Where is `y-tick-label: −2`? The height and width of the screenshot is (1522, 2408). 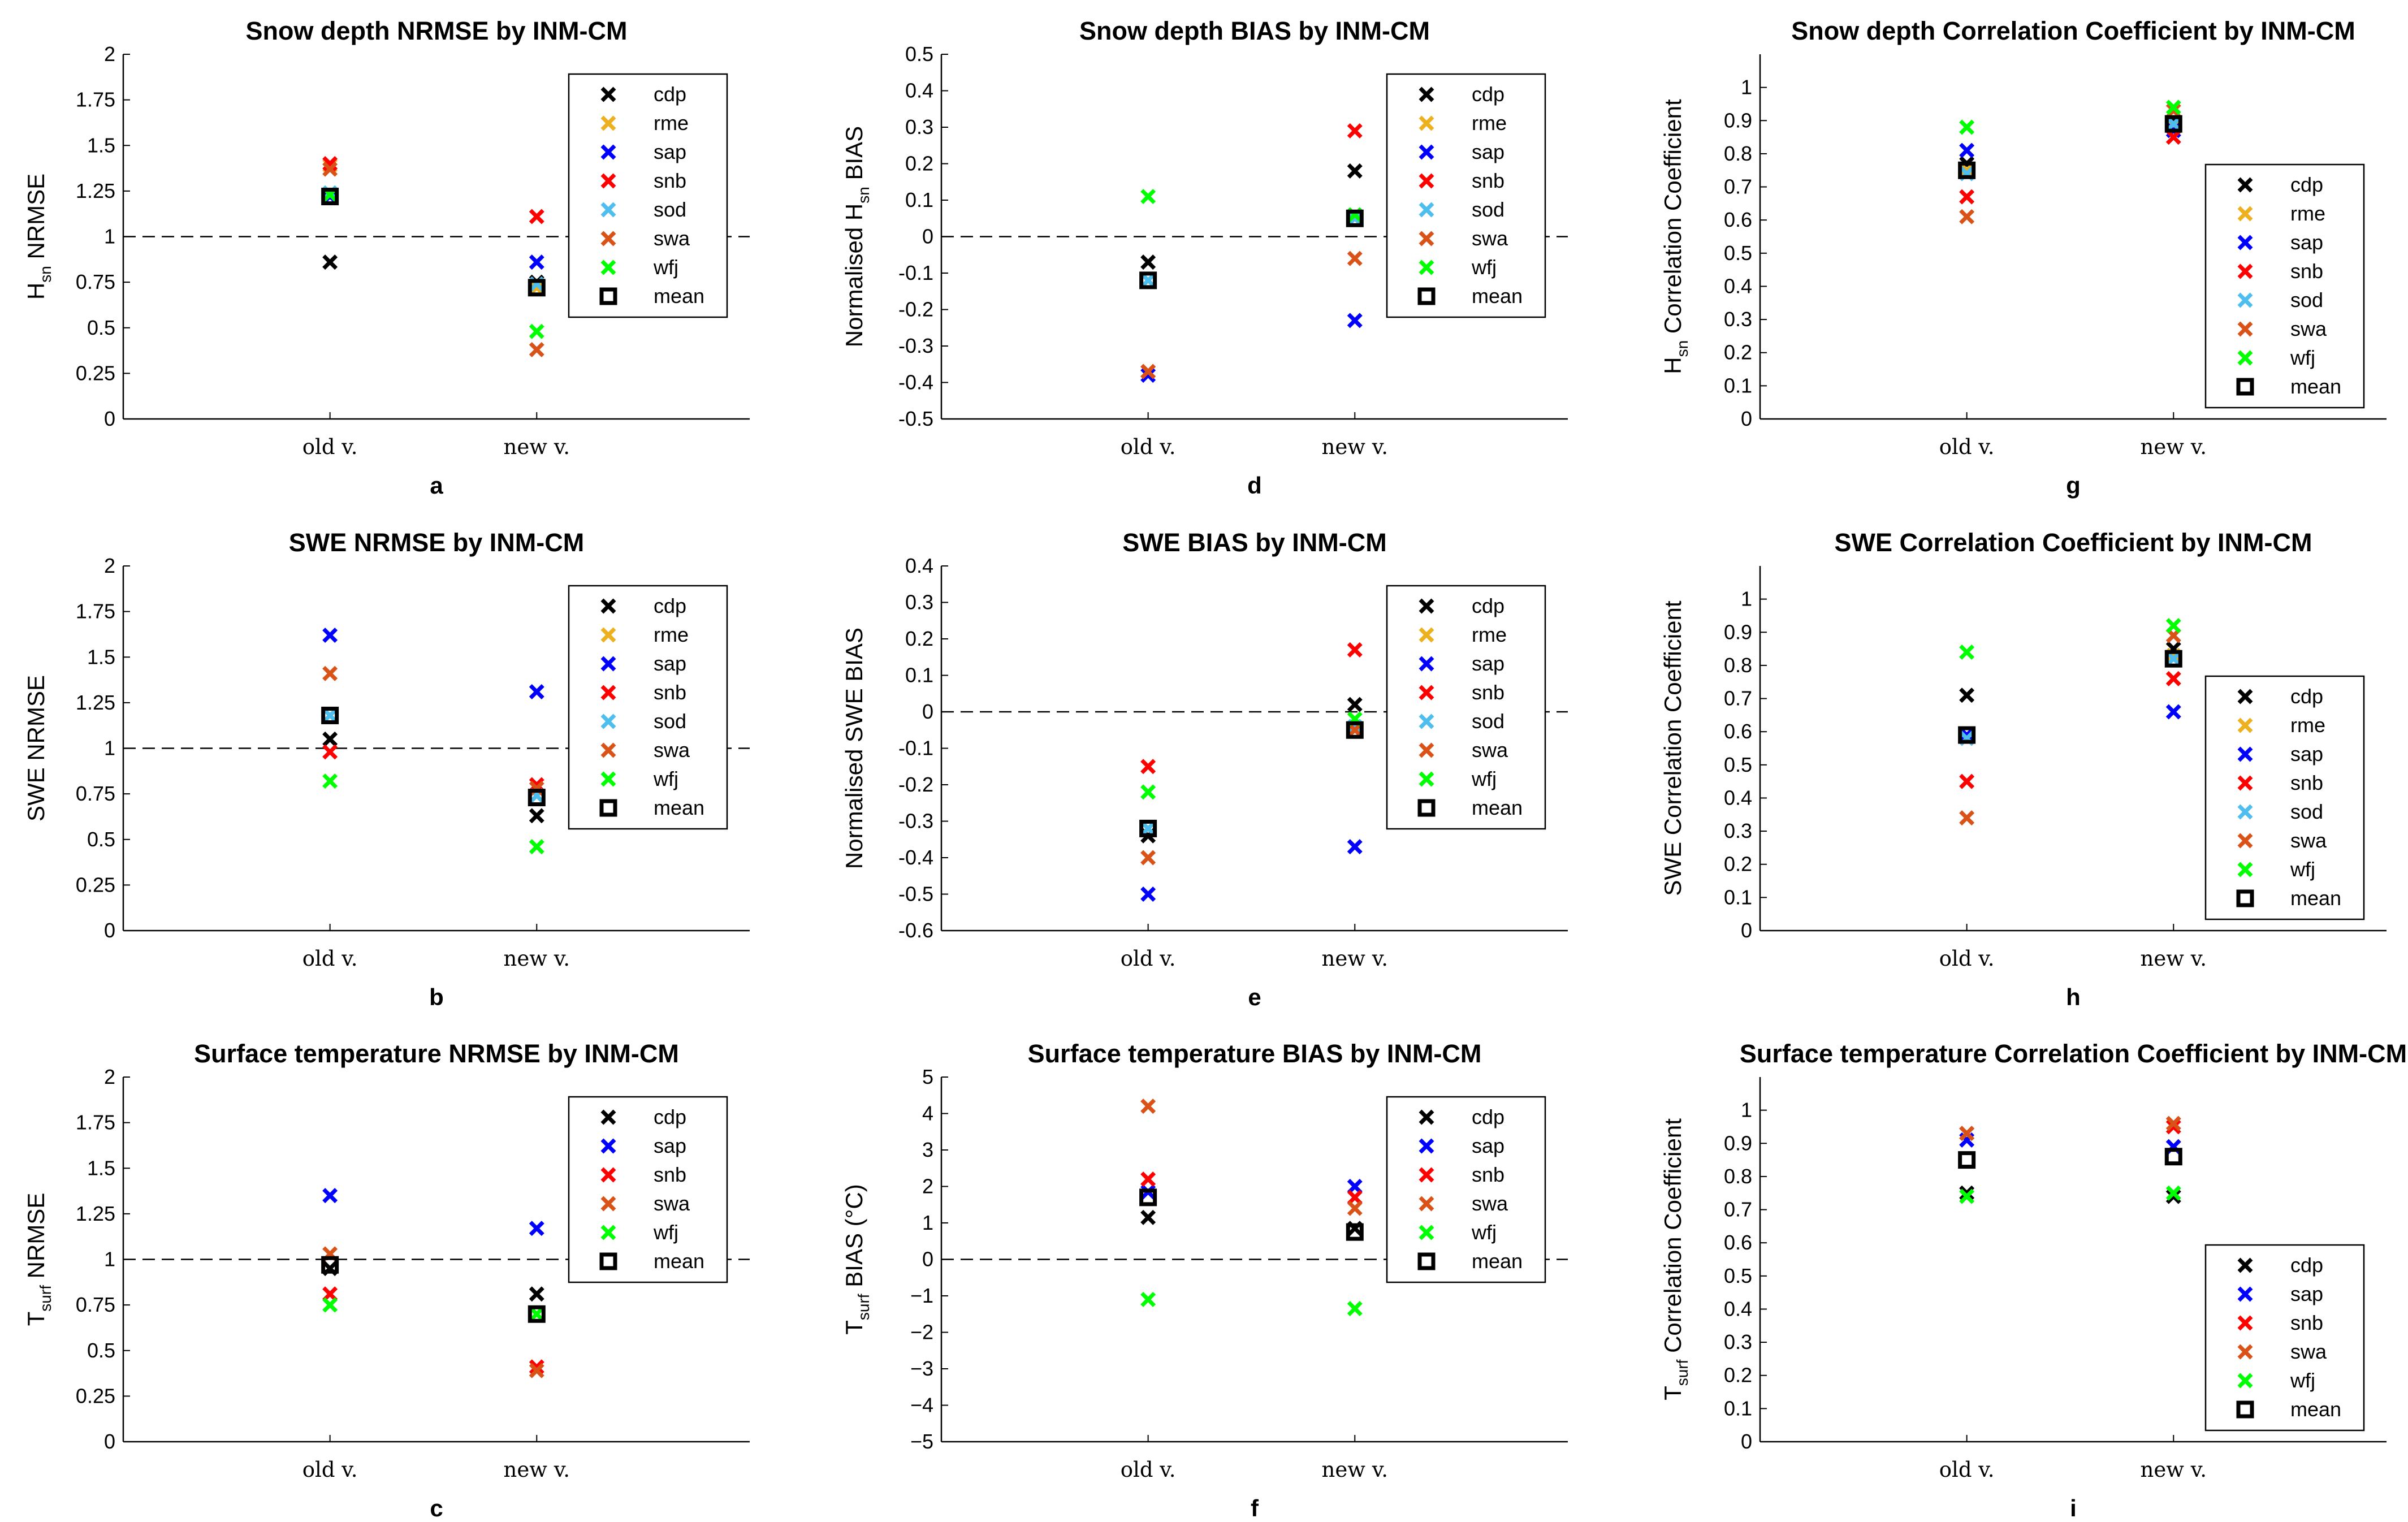 y-tick-label: −2 is located at coordinates (921, 1333).